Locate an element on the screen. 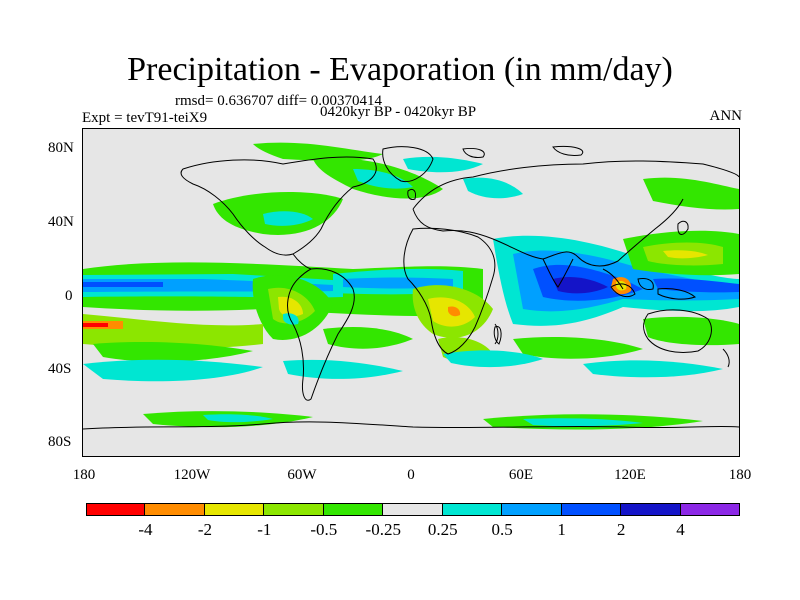 The image size is (800, 600). colorbar-label: 4 is located at coordinates (680, 529).